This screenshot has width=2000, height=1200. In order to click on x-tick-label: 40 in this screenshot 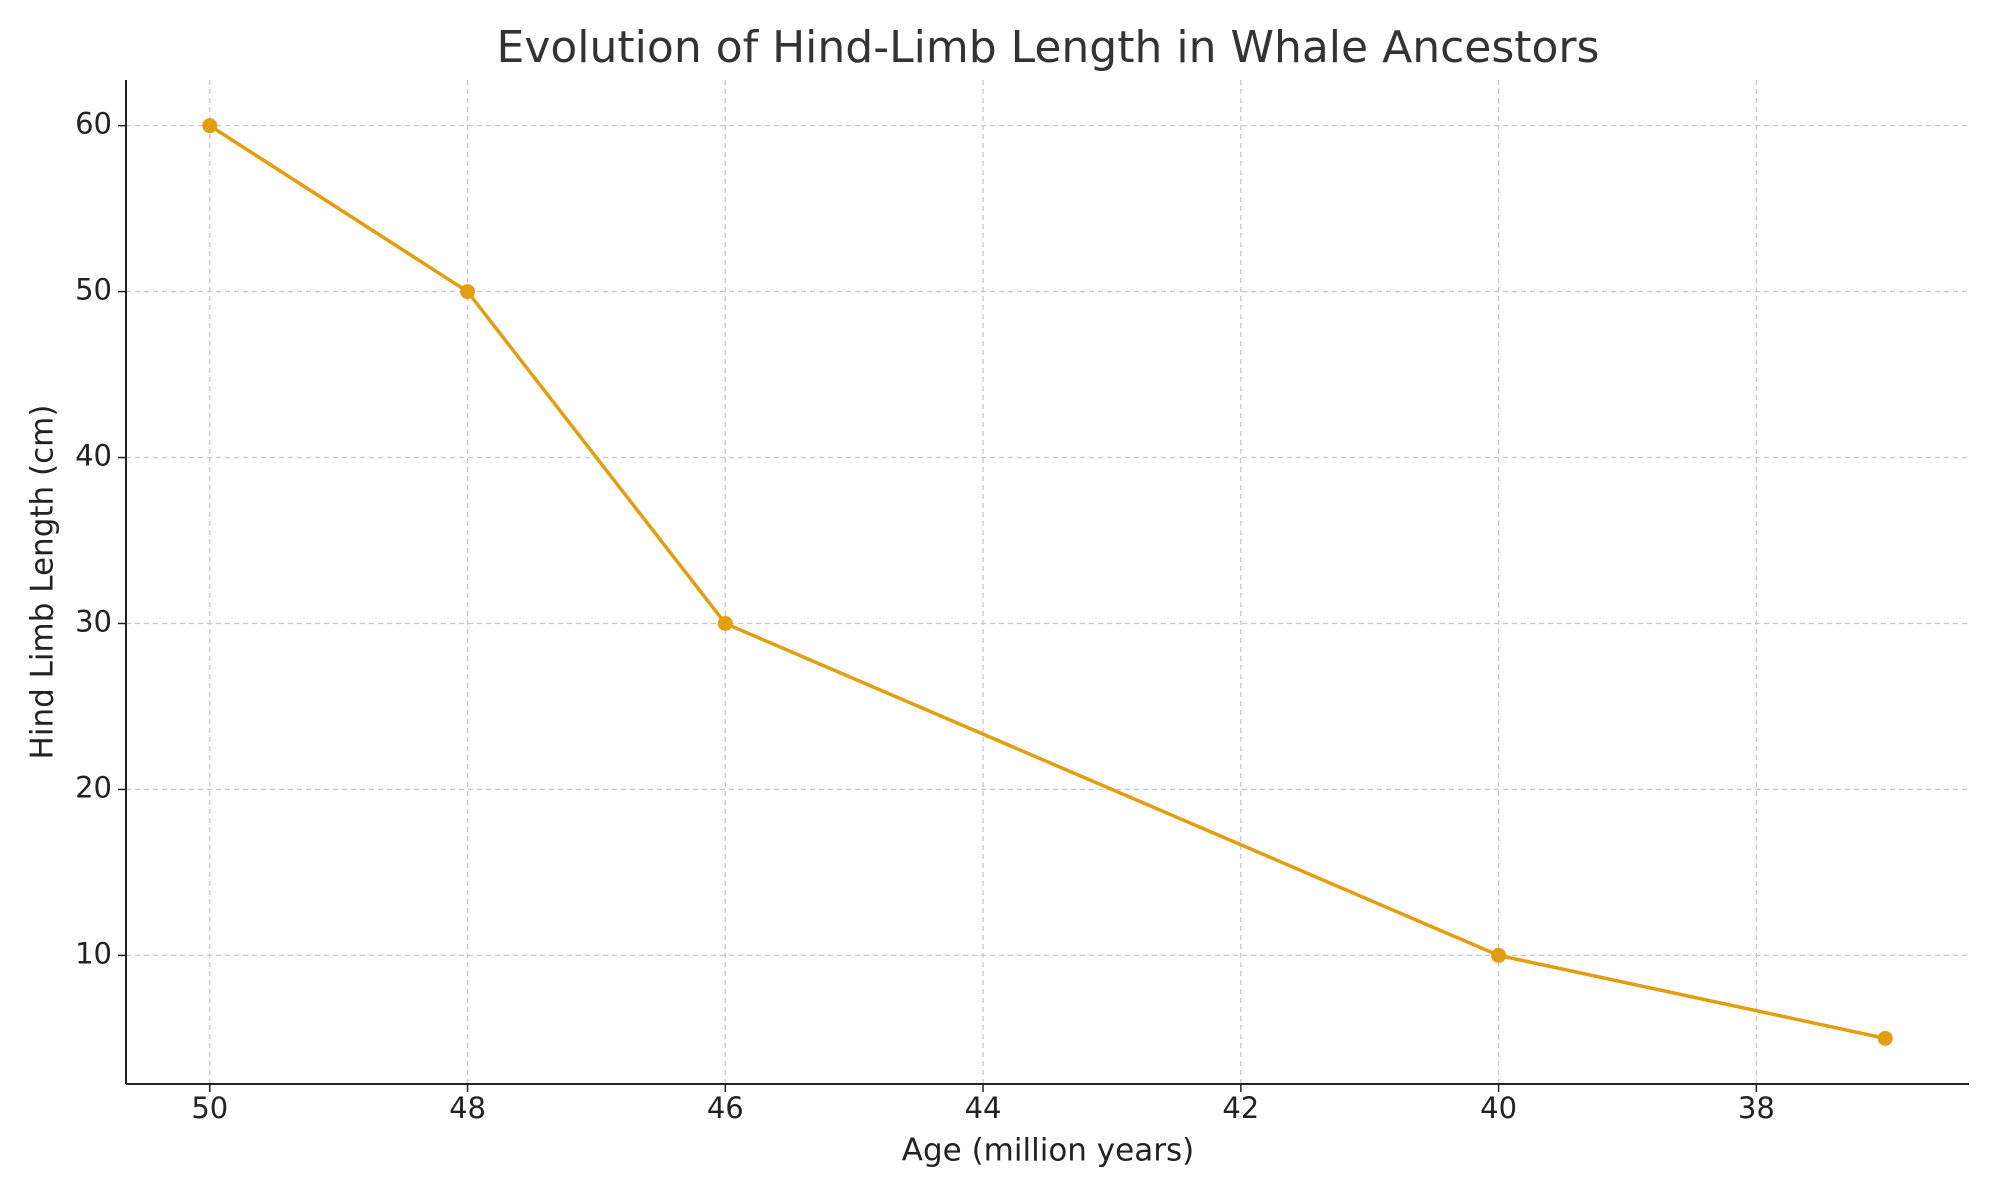, I will do `click(1498, 1108)`.